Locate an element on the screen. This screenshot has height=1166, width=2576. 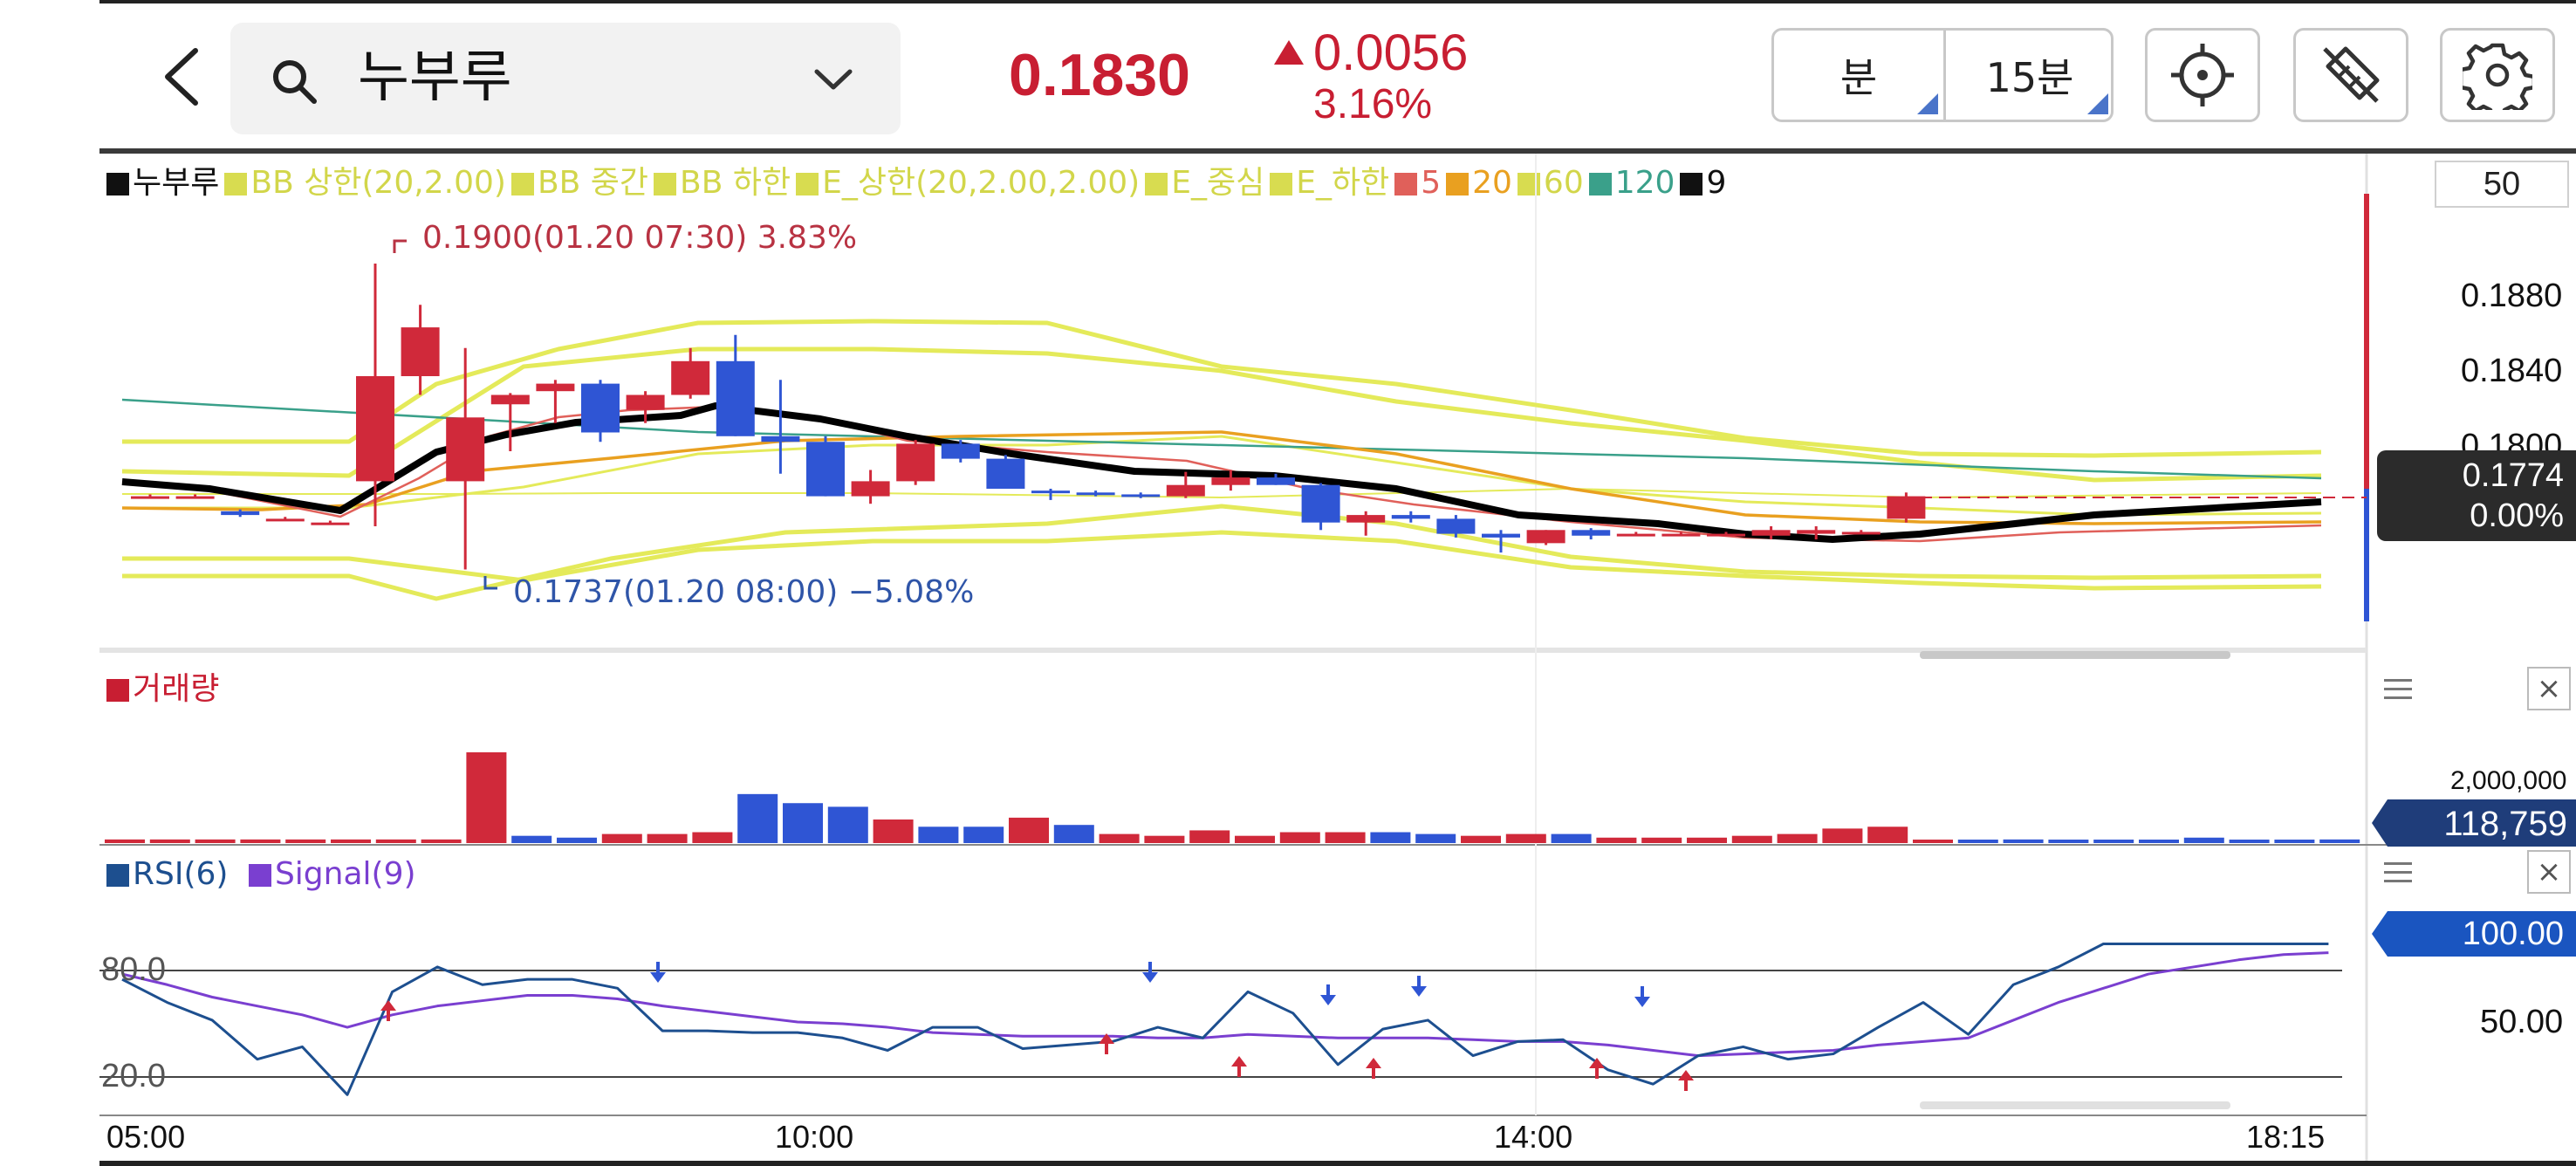
period-unit-button: 분 is located at coordinates (1859, 75).